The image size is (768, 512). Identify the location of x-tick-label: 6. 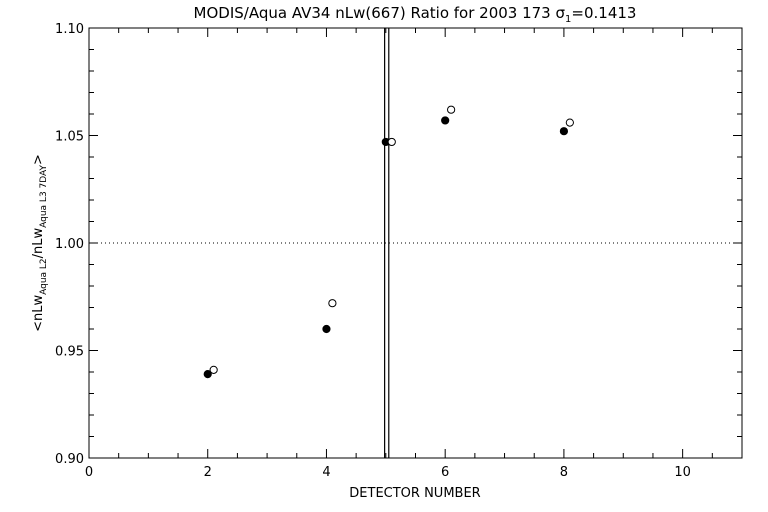
(445, 472).